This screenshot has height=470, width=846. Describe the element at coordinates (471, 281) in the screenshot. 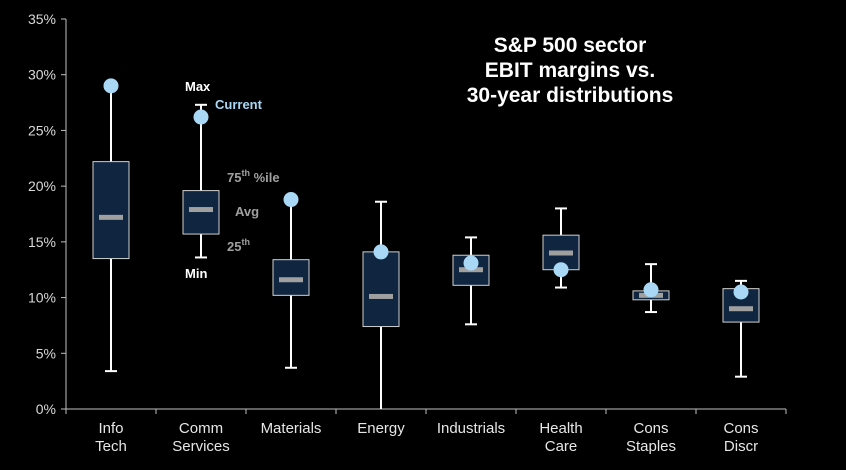

I see `box-plot-industrials` at that location.